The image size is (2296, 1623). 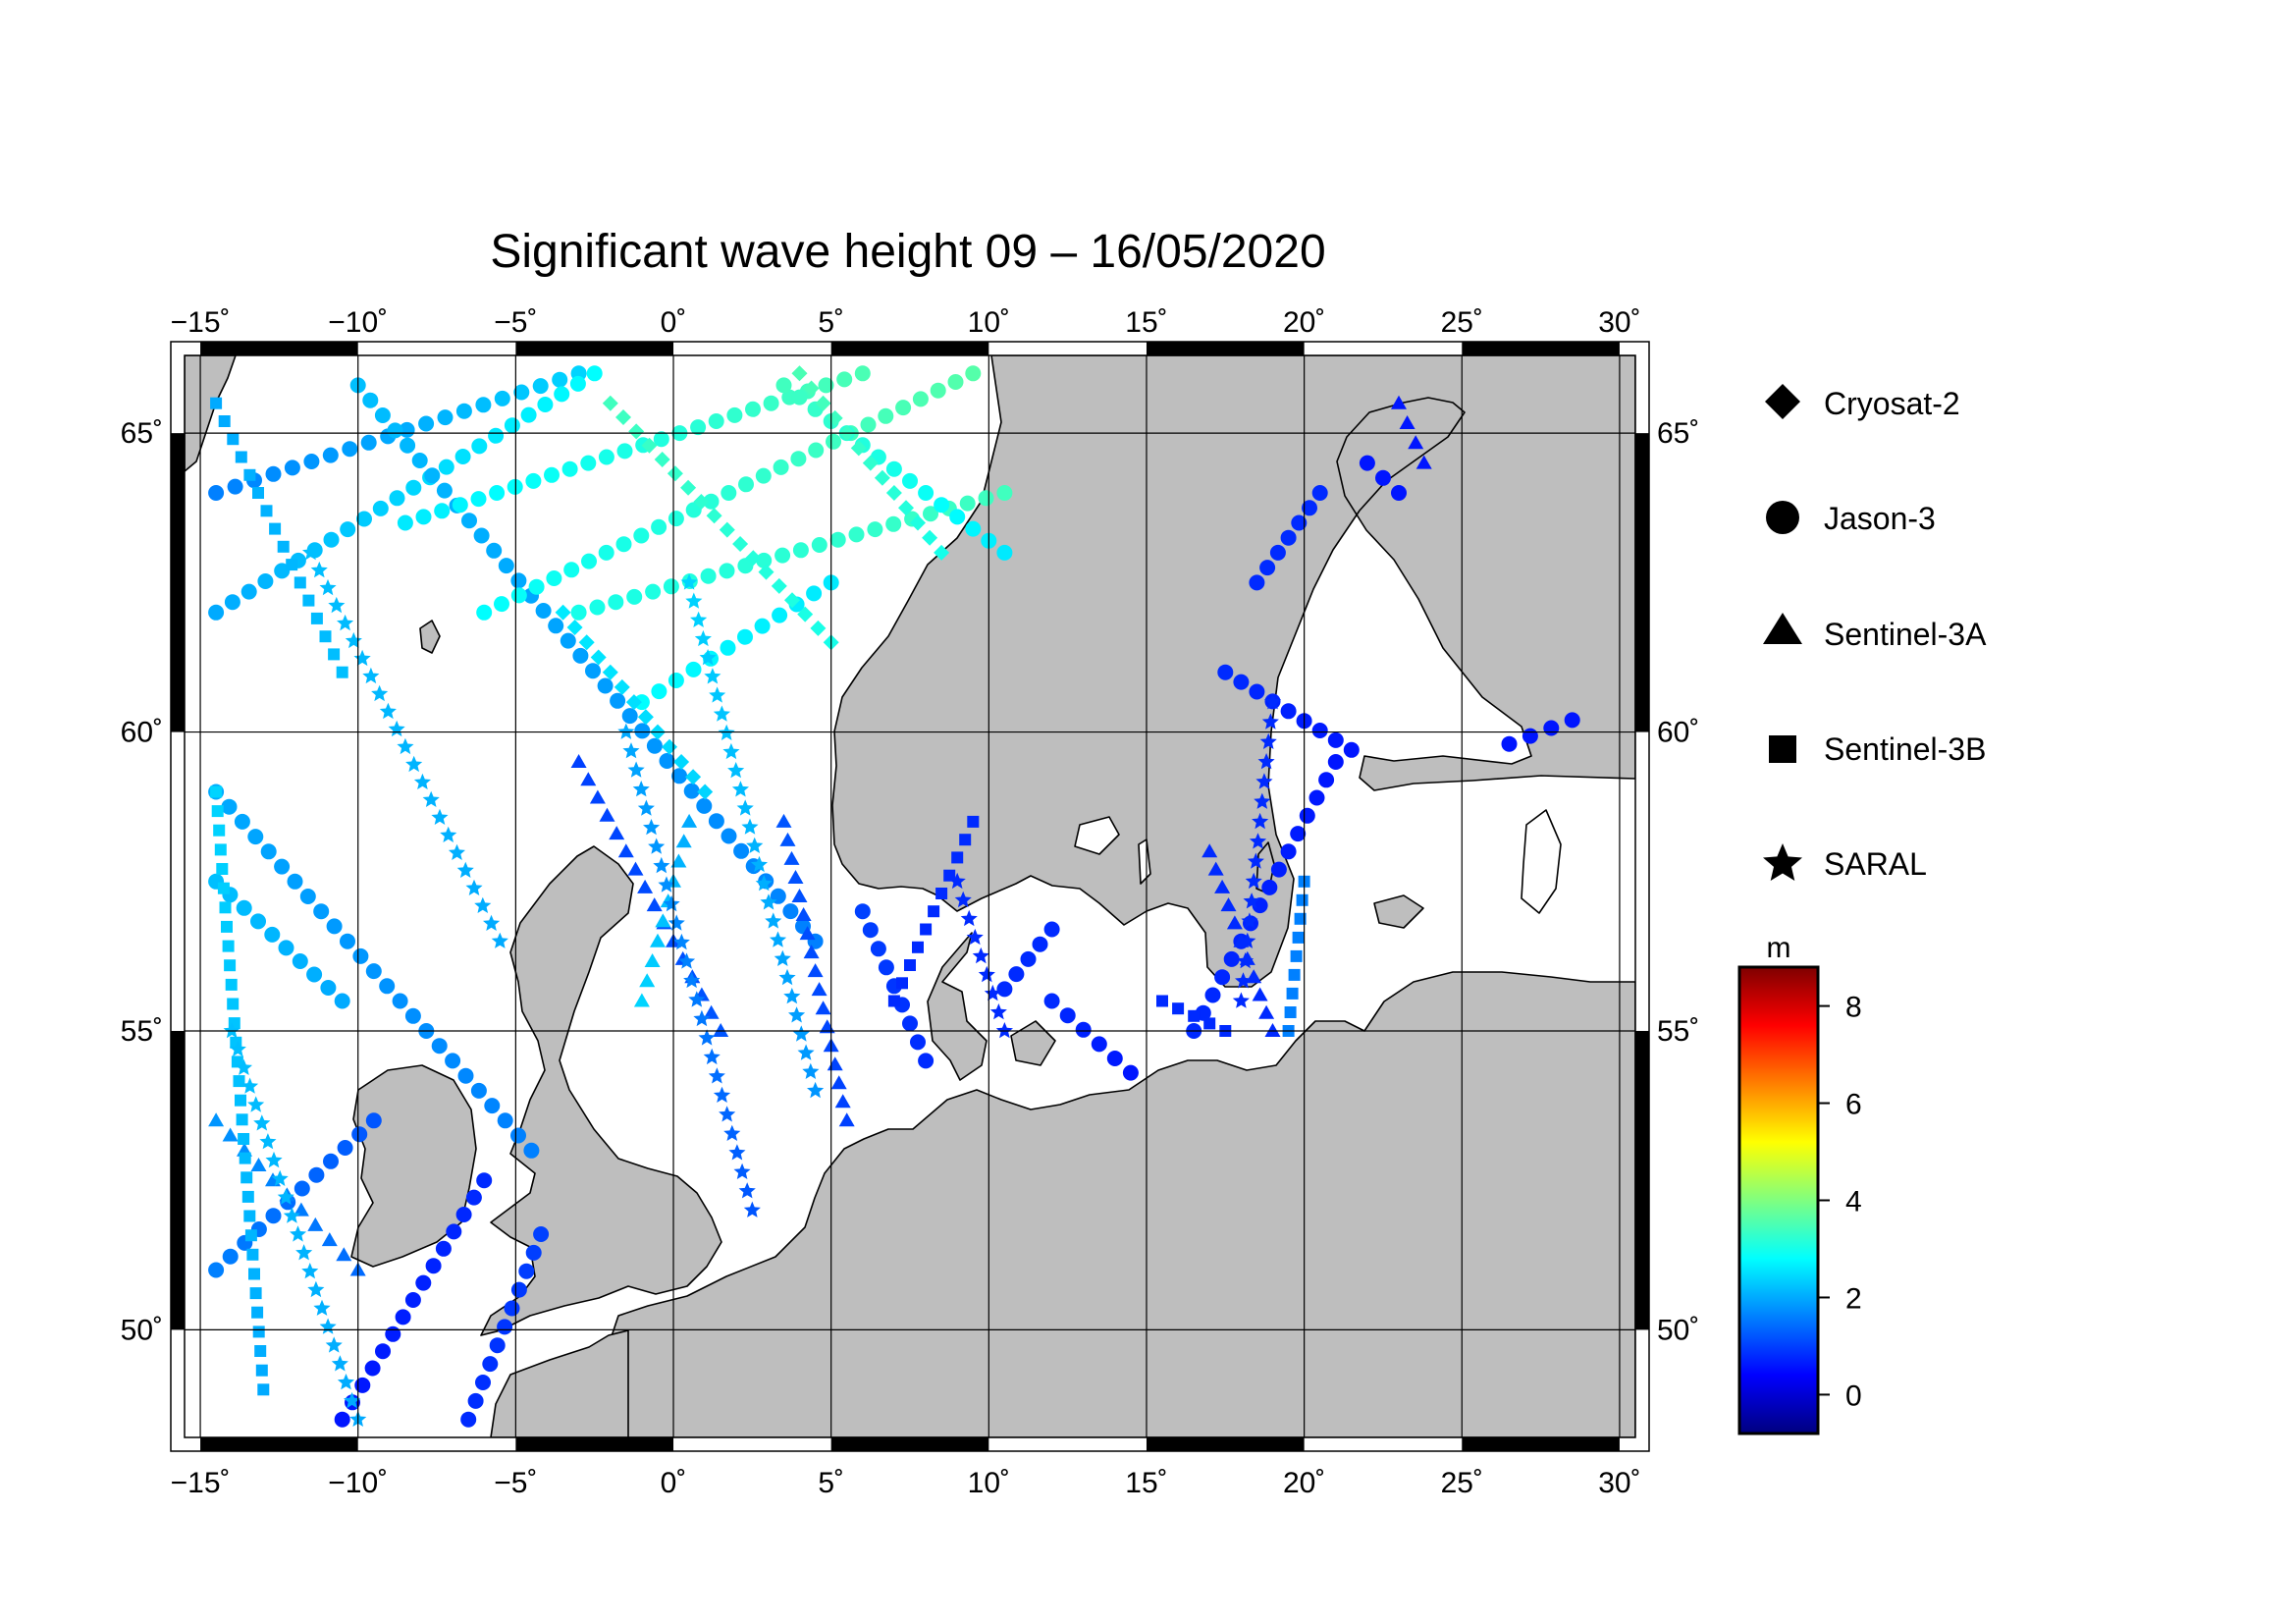 I want to click on frame-segment, so click(x=279, y=1444).